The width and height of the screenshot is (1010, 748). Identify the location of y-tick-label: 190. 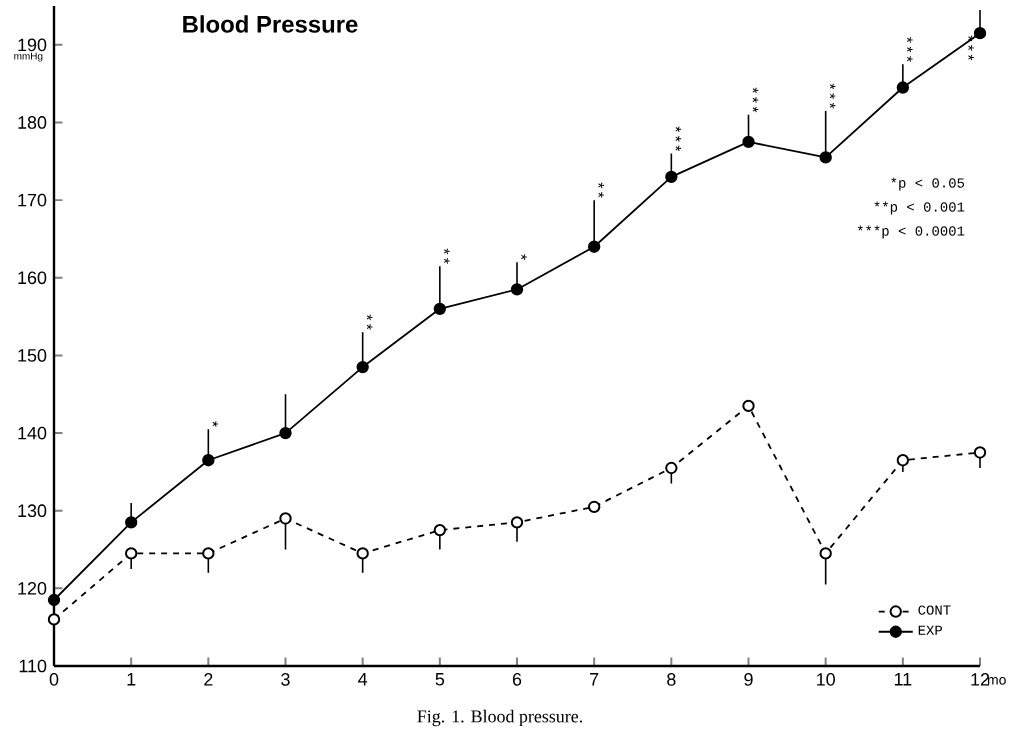
(32, 45).